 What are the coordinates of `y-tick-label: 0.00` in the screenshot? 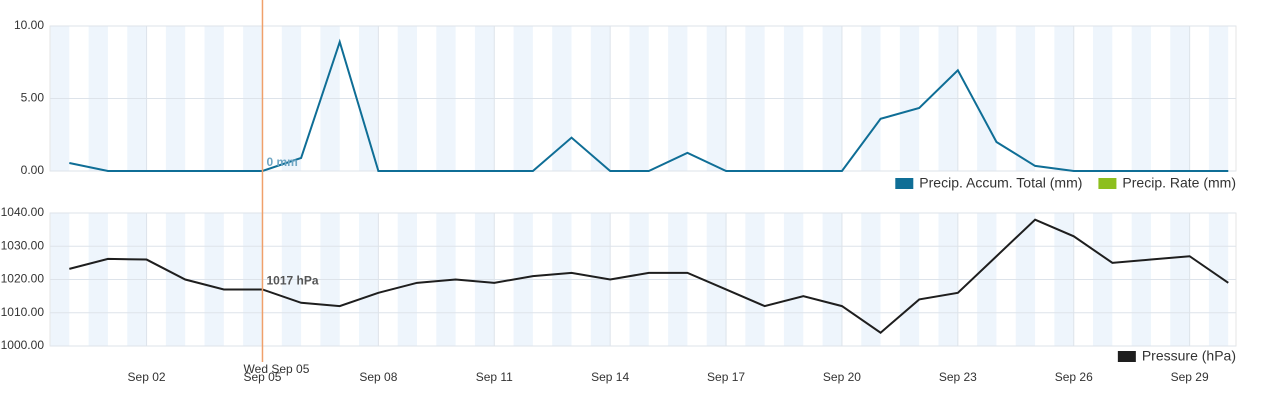 It's located at (33, 170).